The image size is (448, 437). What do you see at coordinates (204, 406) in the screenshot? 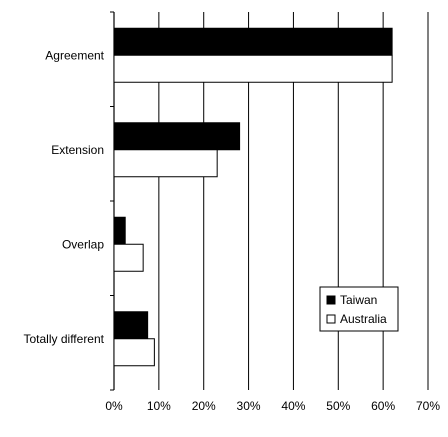
I see `x-tick-label-2: 20%` at bounding box center [204, 406].